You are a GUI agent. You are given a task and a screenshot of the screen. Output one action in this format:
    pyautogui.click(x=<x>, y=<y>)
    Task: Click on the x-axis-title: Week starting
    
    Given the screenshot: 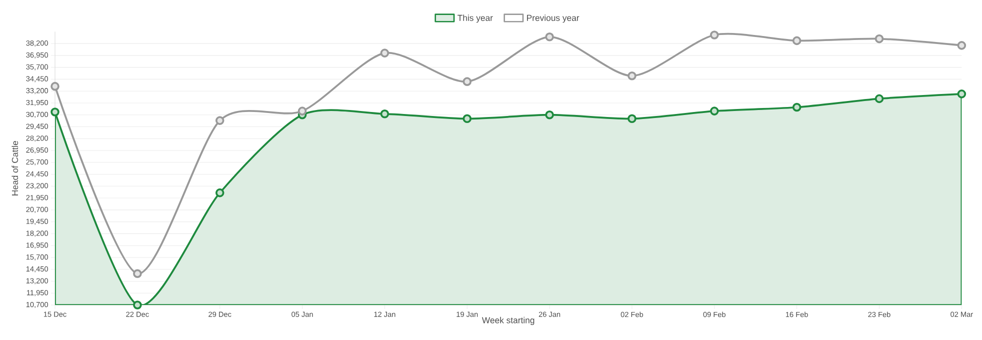 What is the action you would take?
    pyautogui.click(x=508, y=320)
    